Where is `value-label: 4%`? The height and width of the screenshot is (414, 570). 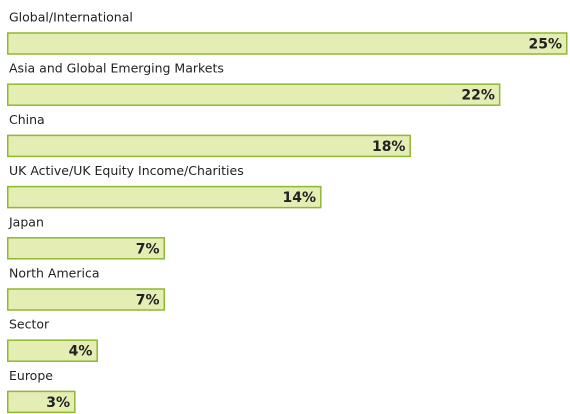 value-label: 4% is located at coordinates (81, 352).